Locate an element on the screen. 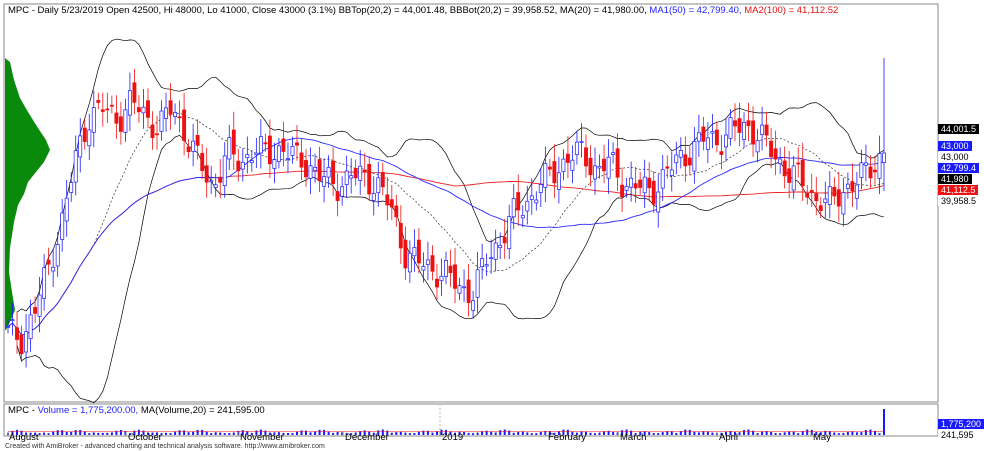 The image size is (984, 451). month-label-may: May is located at coordinates (822, 437).